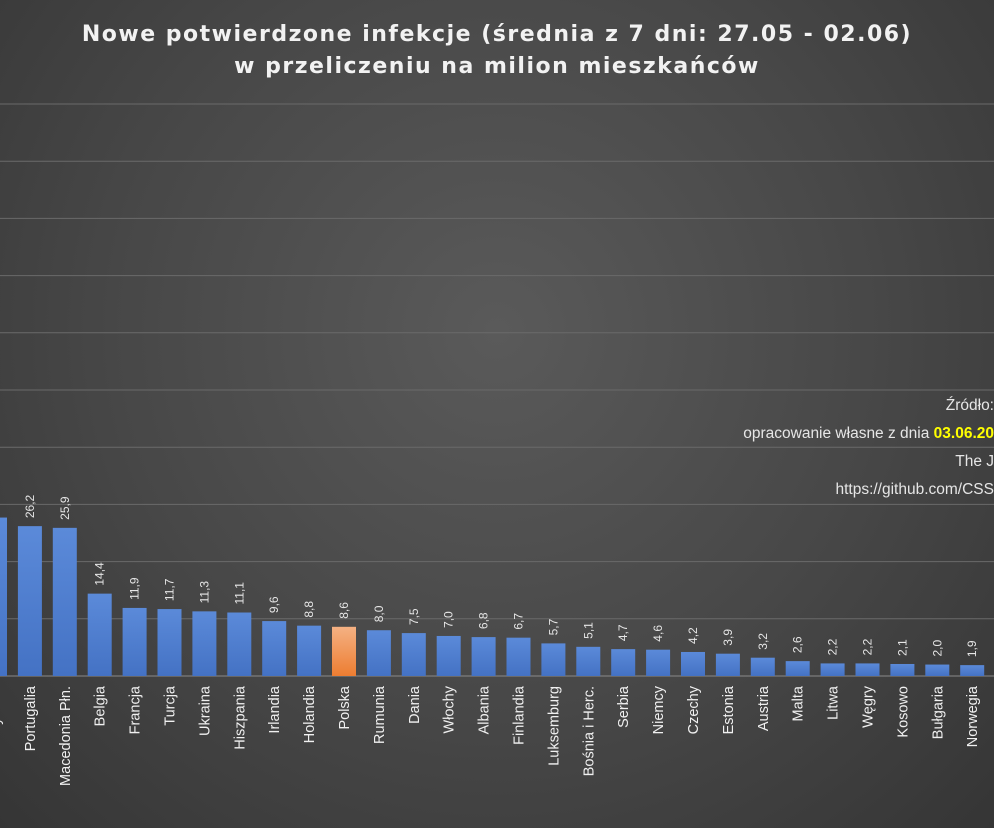  Describe the element at coordinates (30, 506) in the screenshot. I see `data-label: 26,2` at that location.